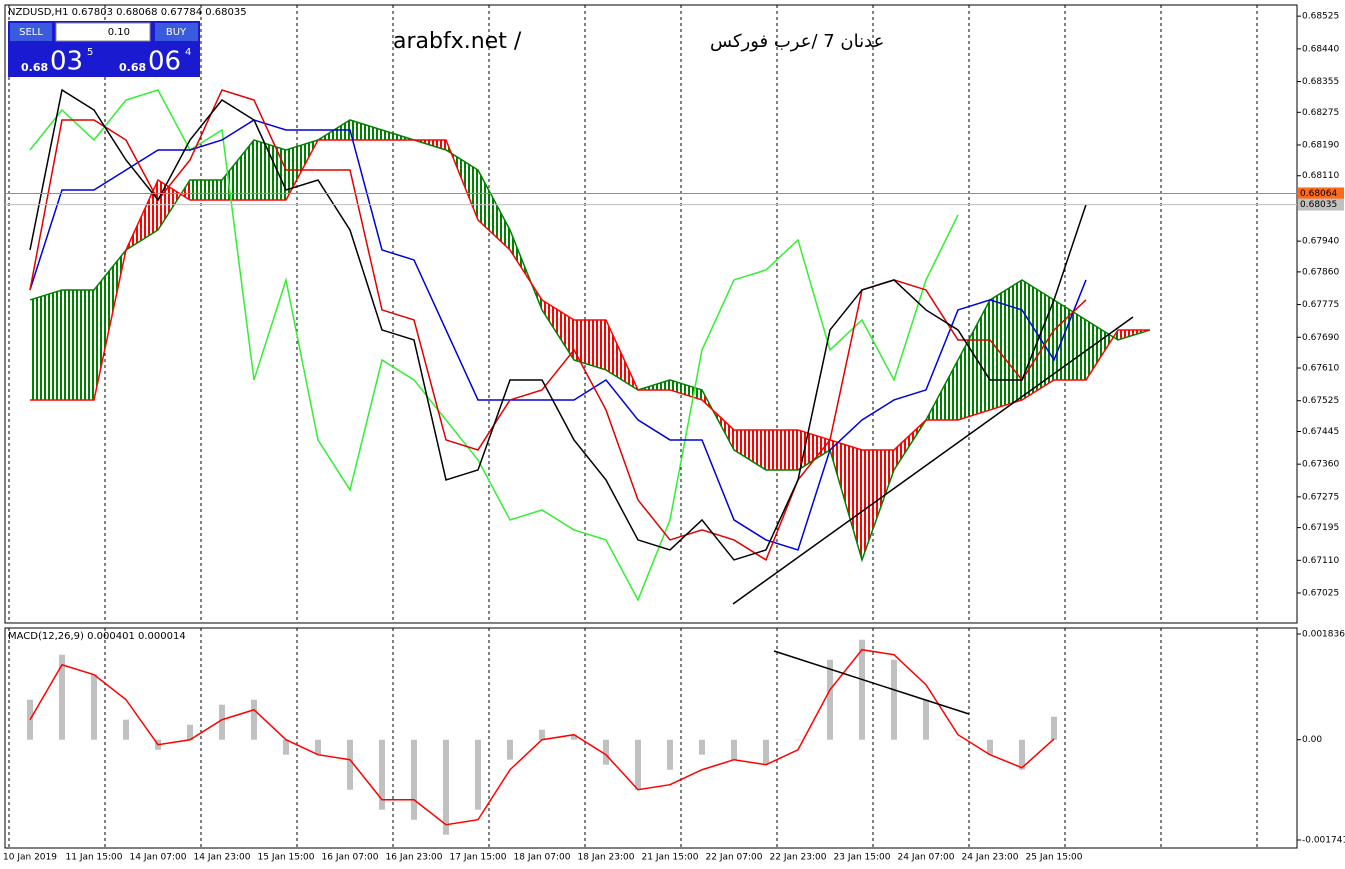  I want to click on bid-point: 5, so click(90, 52).